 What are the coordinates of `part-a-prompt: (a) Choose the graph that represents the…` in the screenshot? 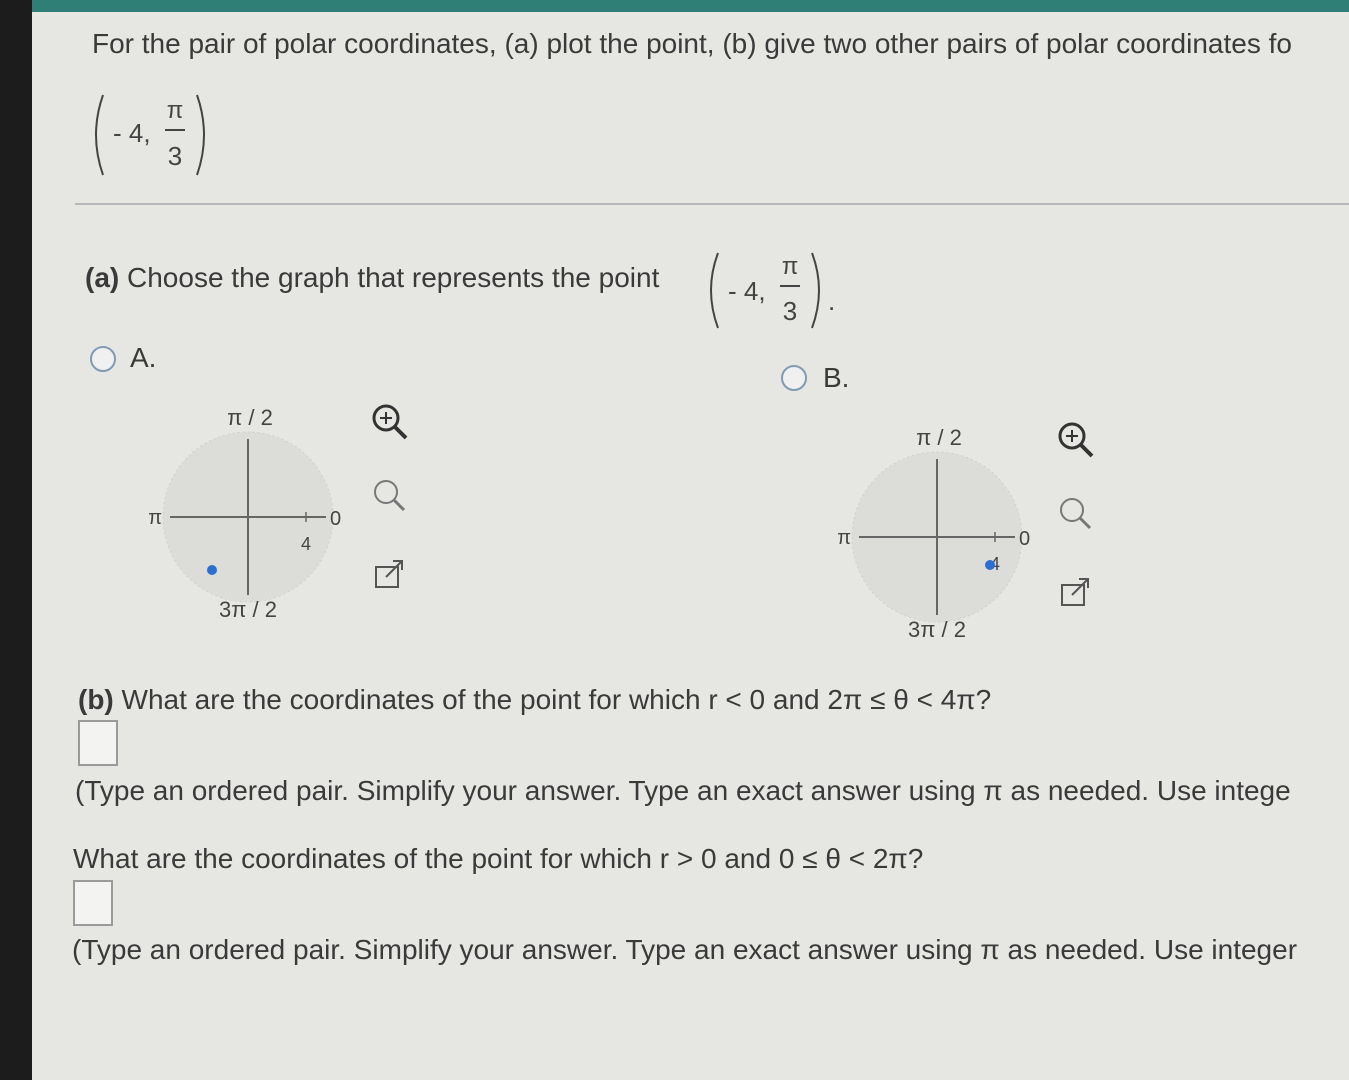 It's located at (372, 278).